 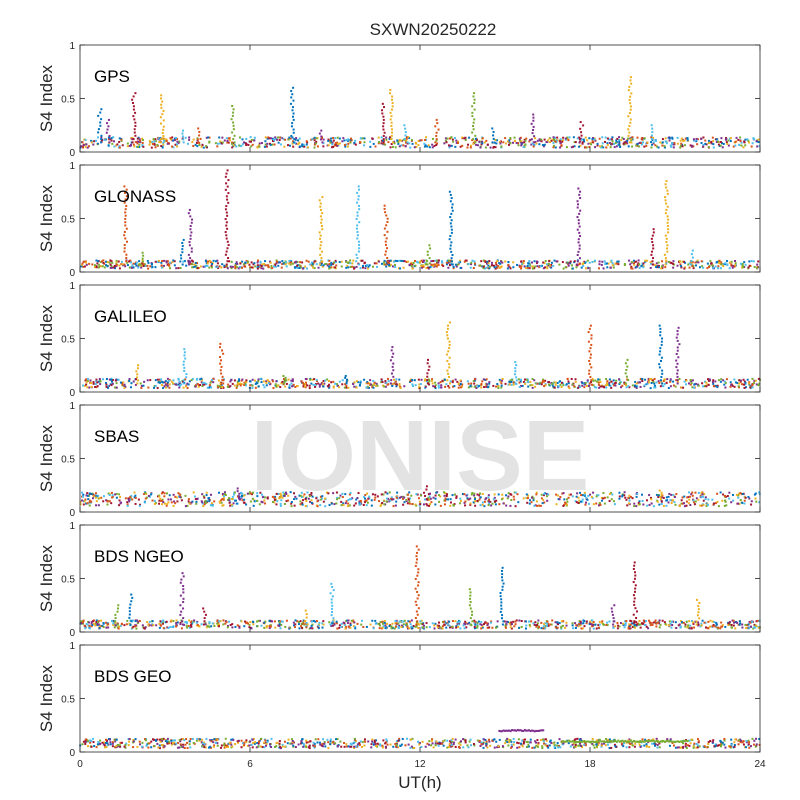 What do you see at coordinates (72, 286) in the screenshot?
I see `y-tick-label: 1` at bounding box center [72, 286].